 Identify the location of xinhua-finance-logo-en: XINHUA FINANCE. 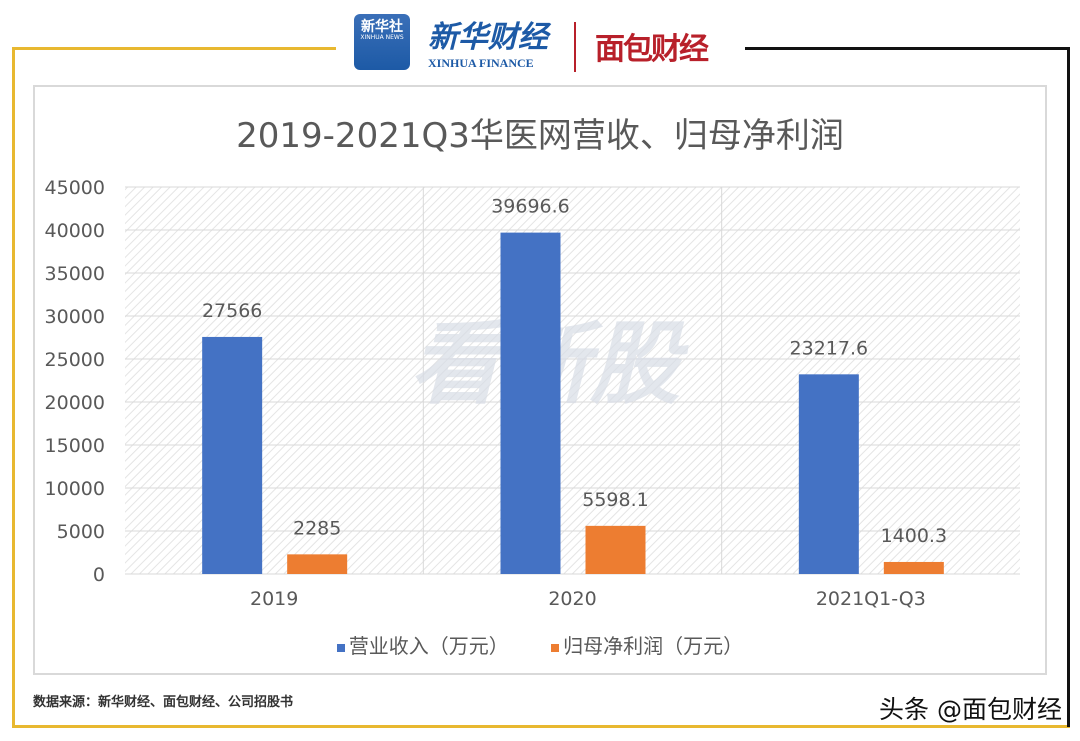
(481, 63).